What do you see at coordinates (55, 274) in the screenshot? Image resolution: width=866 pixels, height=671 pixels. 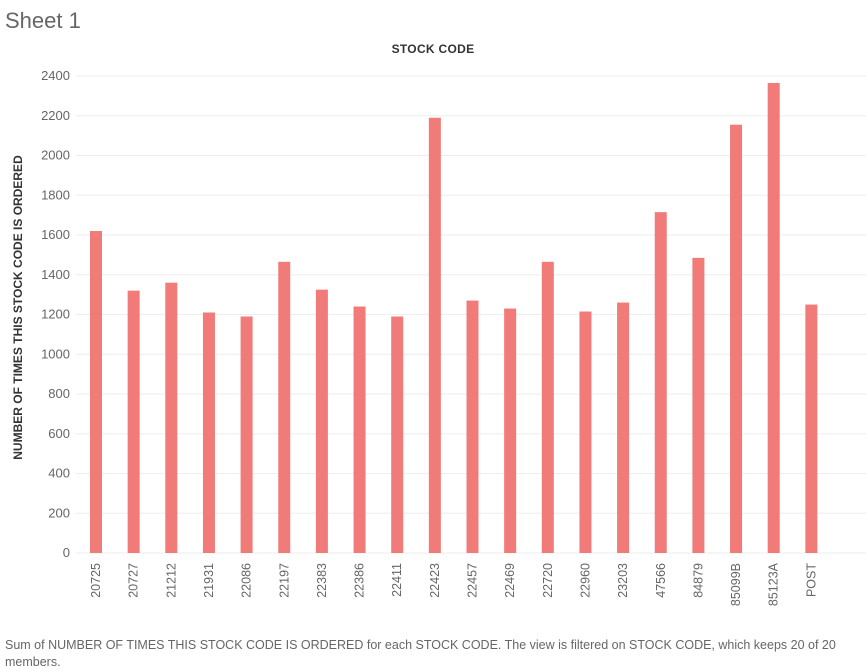 I see `y-tick-label: 1400` at bounding box center [55, 274].